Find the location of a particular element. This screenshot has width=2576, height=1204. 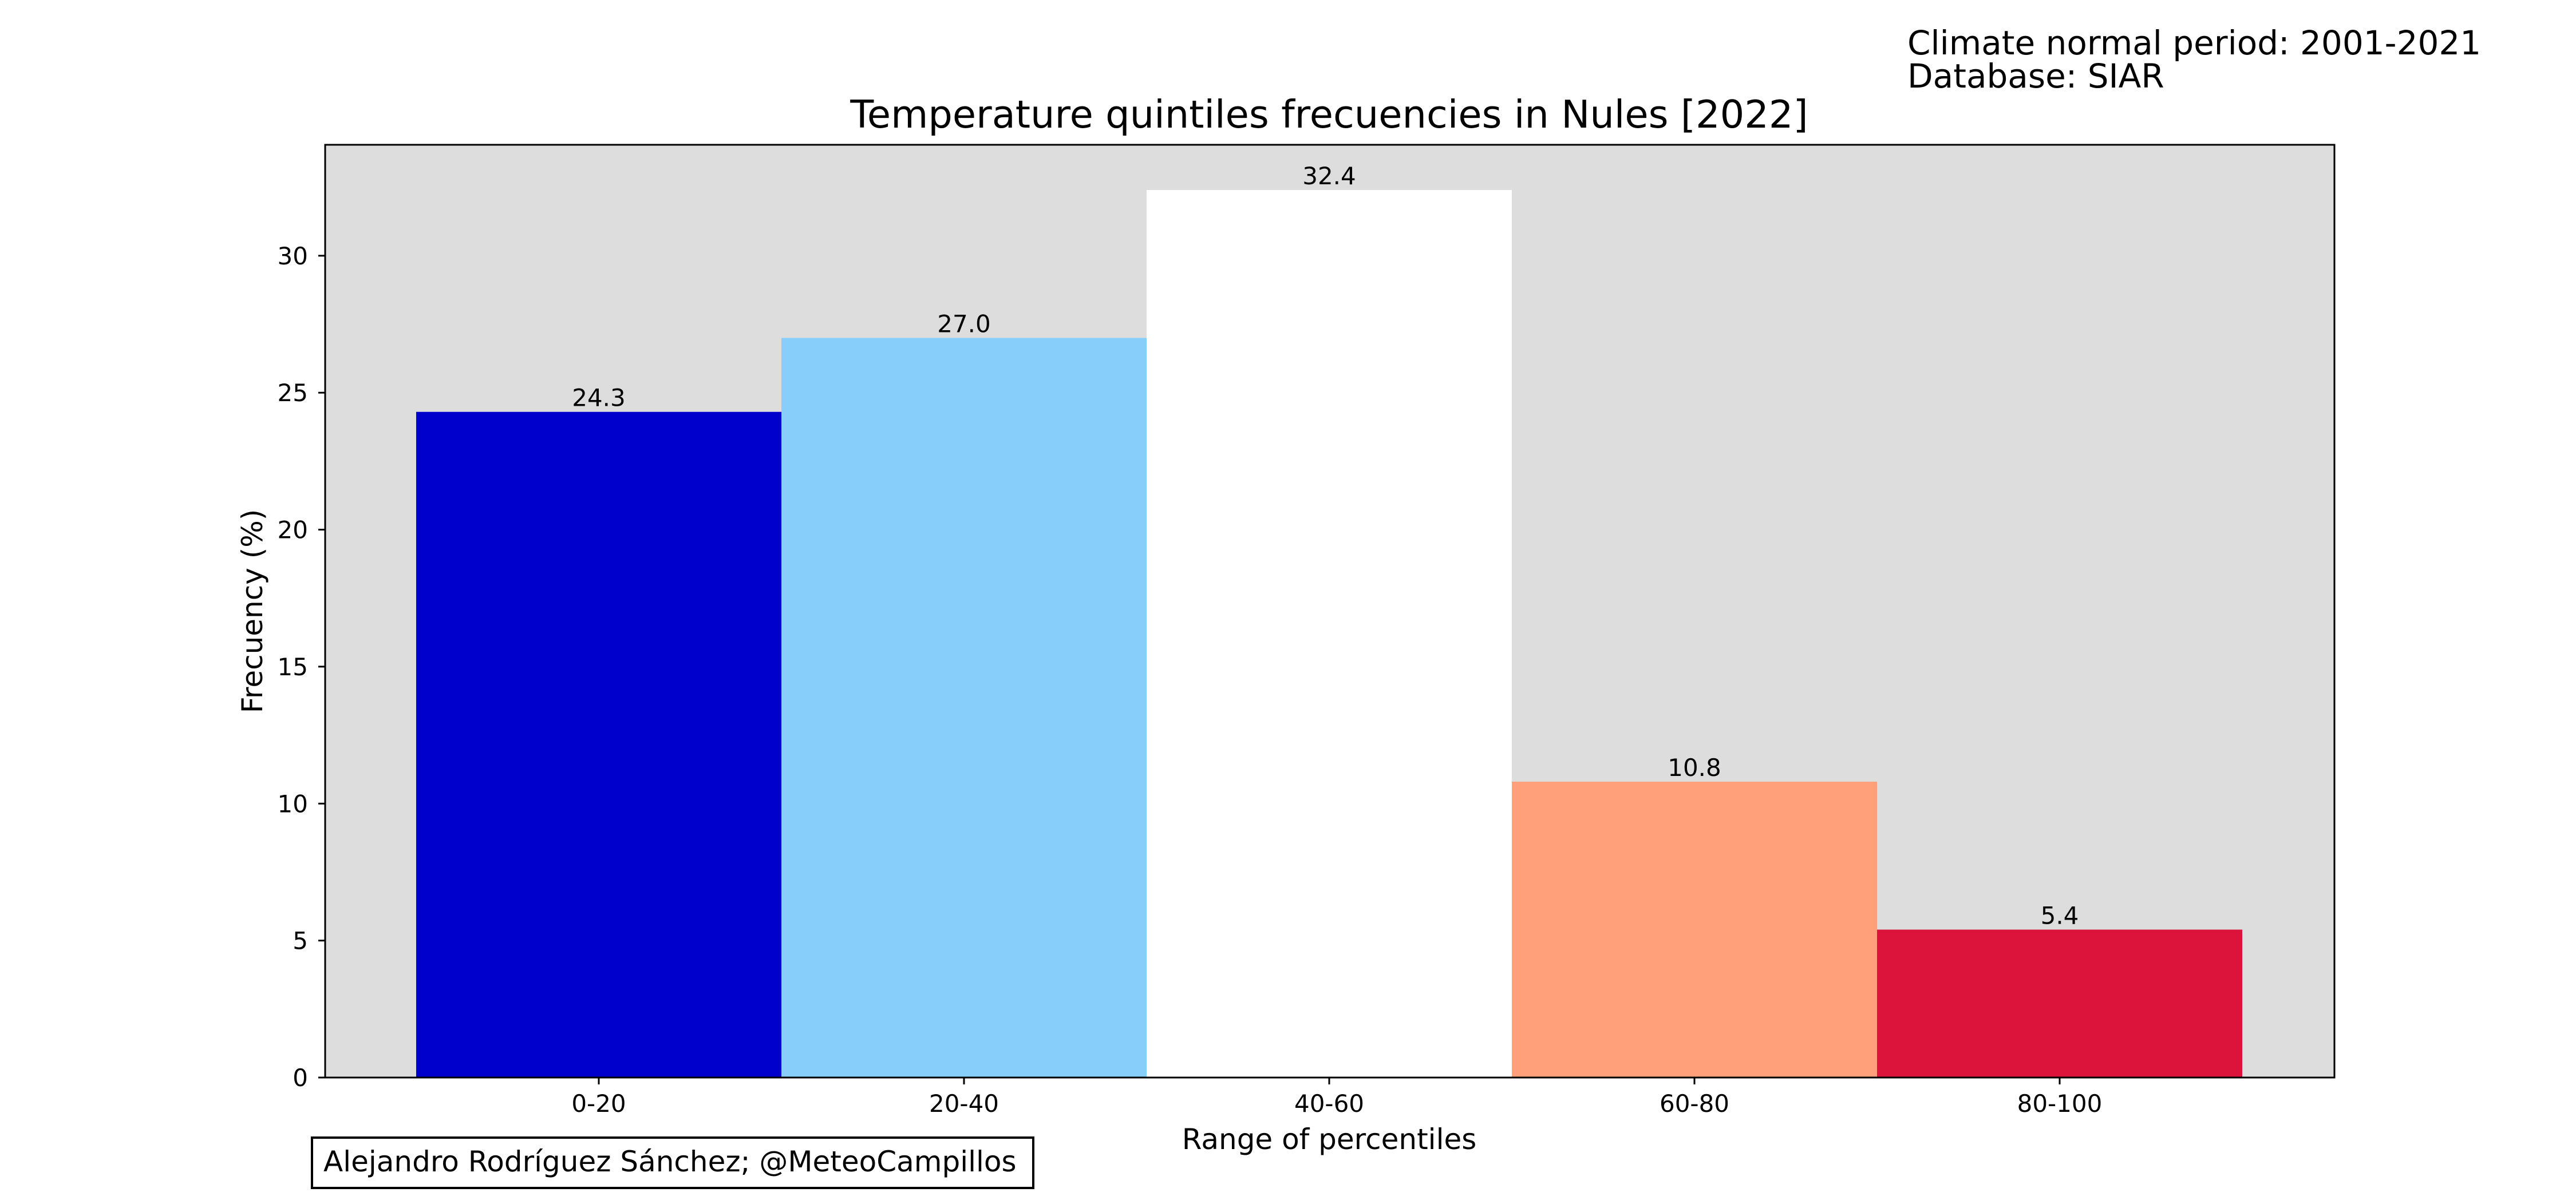

x-axis: 0-20 20-40 40-60 60-80 80-100 is located at coordinates (1336, 1098).